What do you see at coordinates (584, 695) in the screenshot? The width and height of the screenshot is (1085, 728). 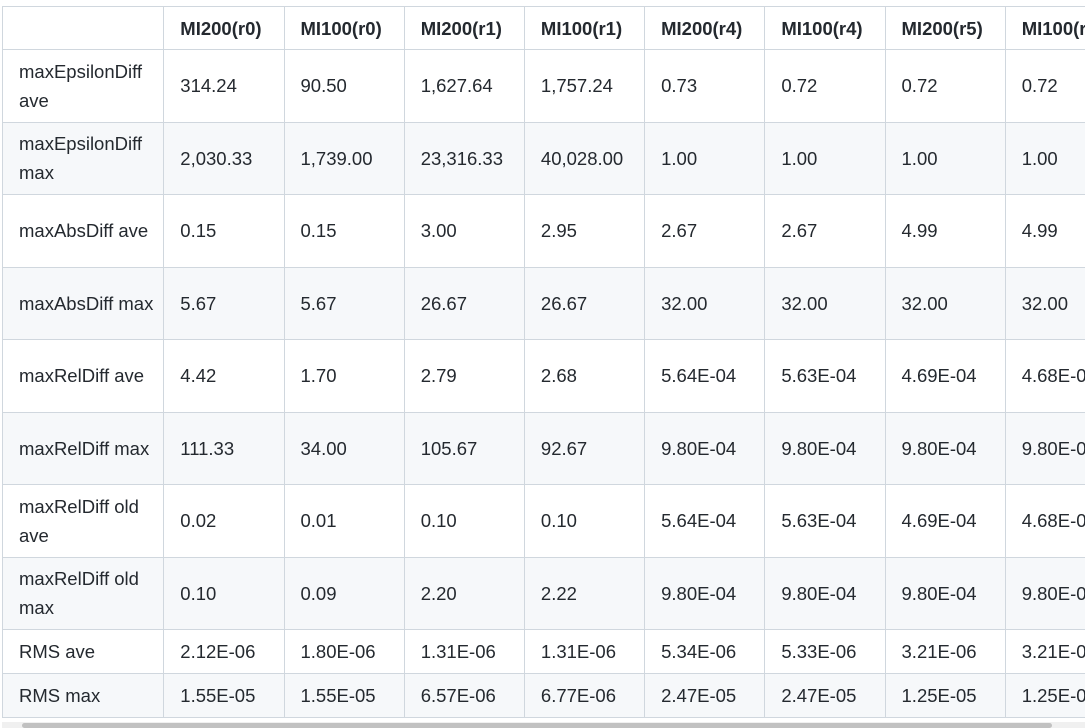 I see `table-cell: 6.77E-06` at bounding box center [584, 695].